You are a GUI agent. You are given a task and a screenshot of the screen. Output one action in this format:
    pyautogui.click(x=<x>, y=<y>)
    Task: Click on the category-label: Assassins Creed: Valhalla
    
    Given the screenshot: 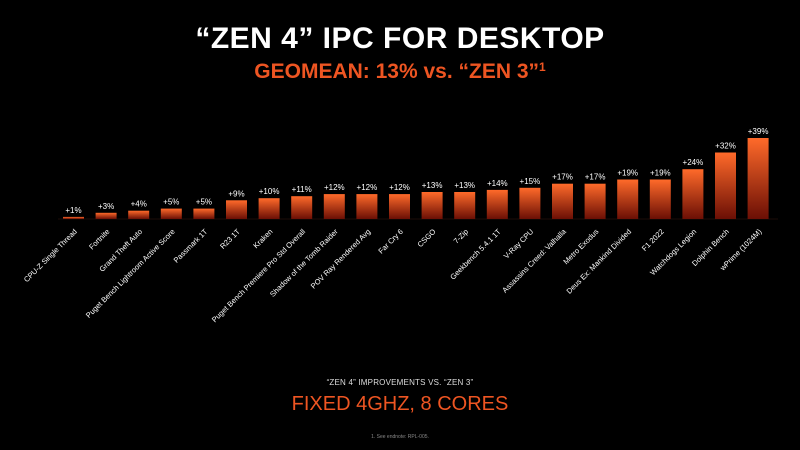 What is the action you would take?
    pyautogui.click(x=534, y=260)
    